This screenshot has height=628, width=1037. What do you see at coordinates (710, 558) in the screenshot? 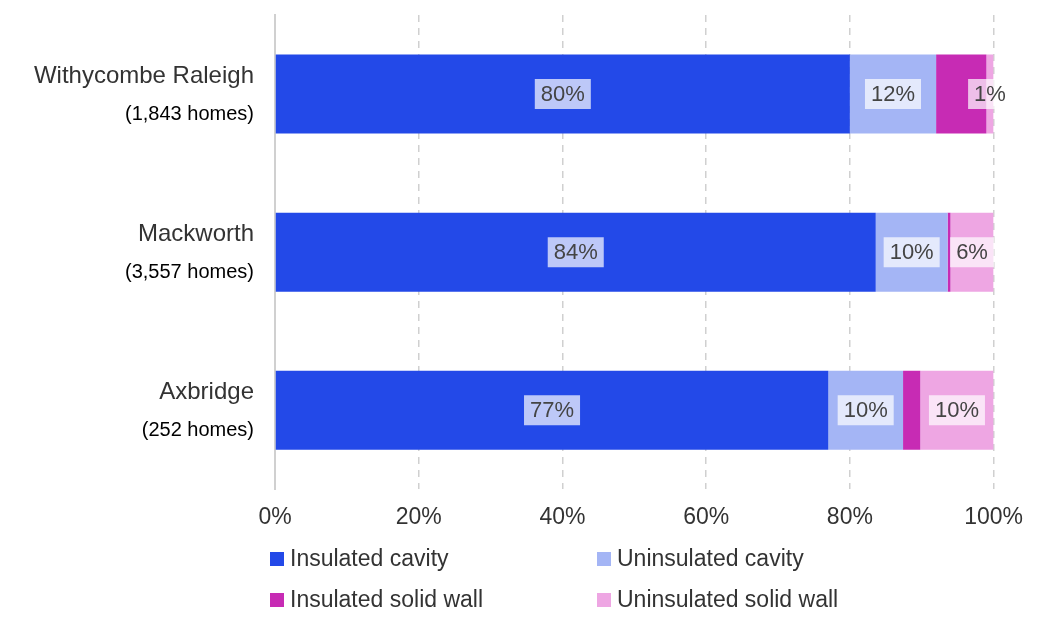
I see `legend-label: Uninsulated cavity` at bounding box center [710, 558].